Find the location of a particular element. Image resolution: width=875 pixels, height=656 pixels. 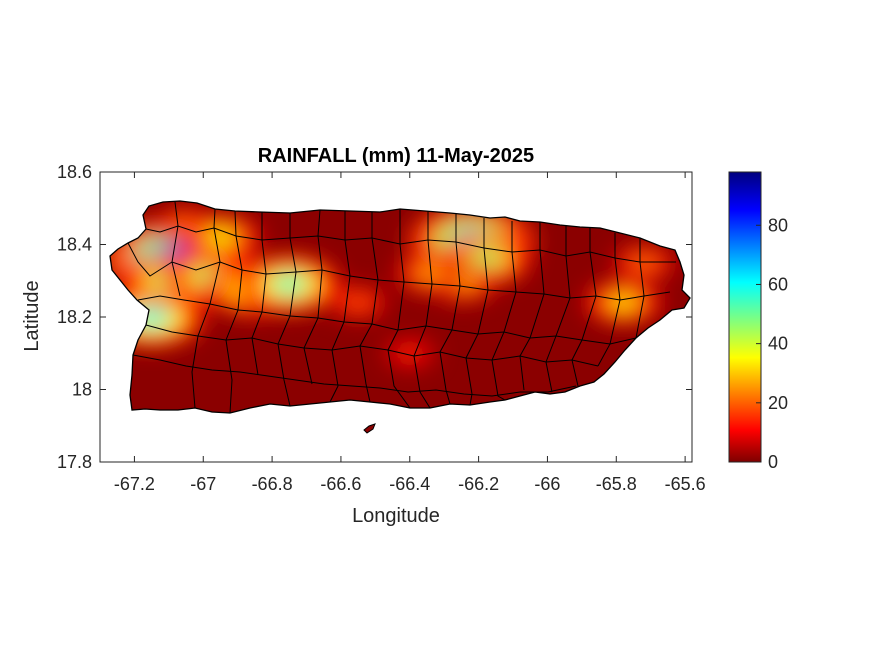

y-tick-label: 18.2 is located at coordinates (74, 317).